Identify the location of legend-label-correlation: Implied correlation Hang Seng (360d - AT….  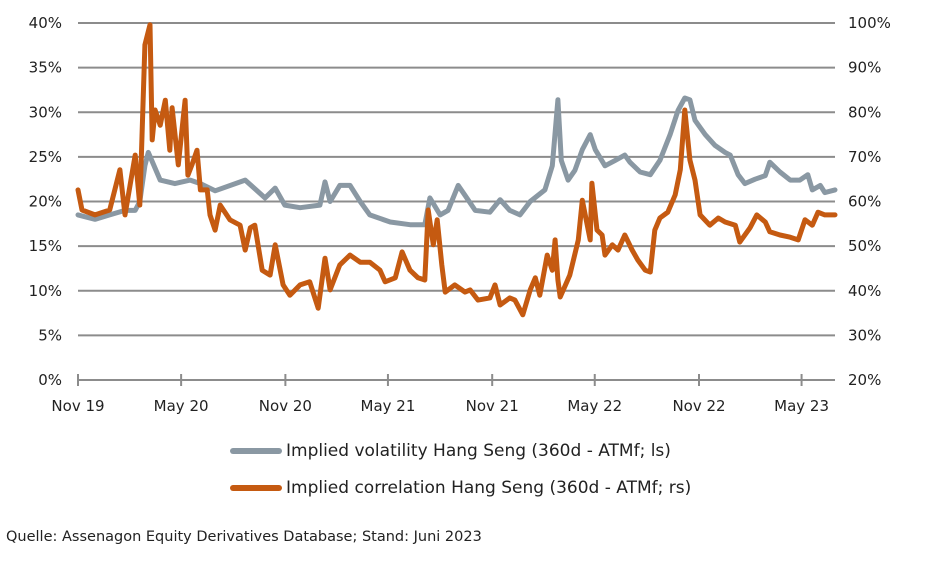
(489, 488).